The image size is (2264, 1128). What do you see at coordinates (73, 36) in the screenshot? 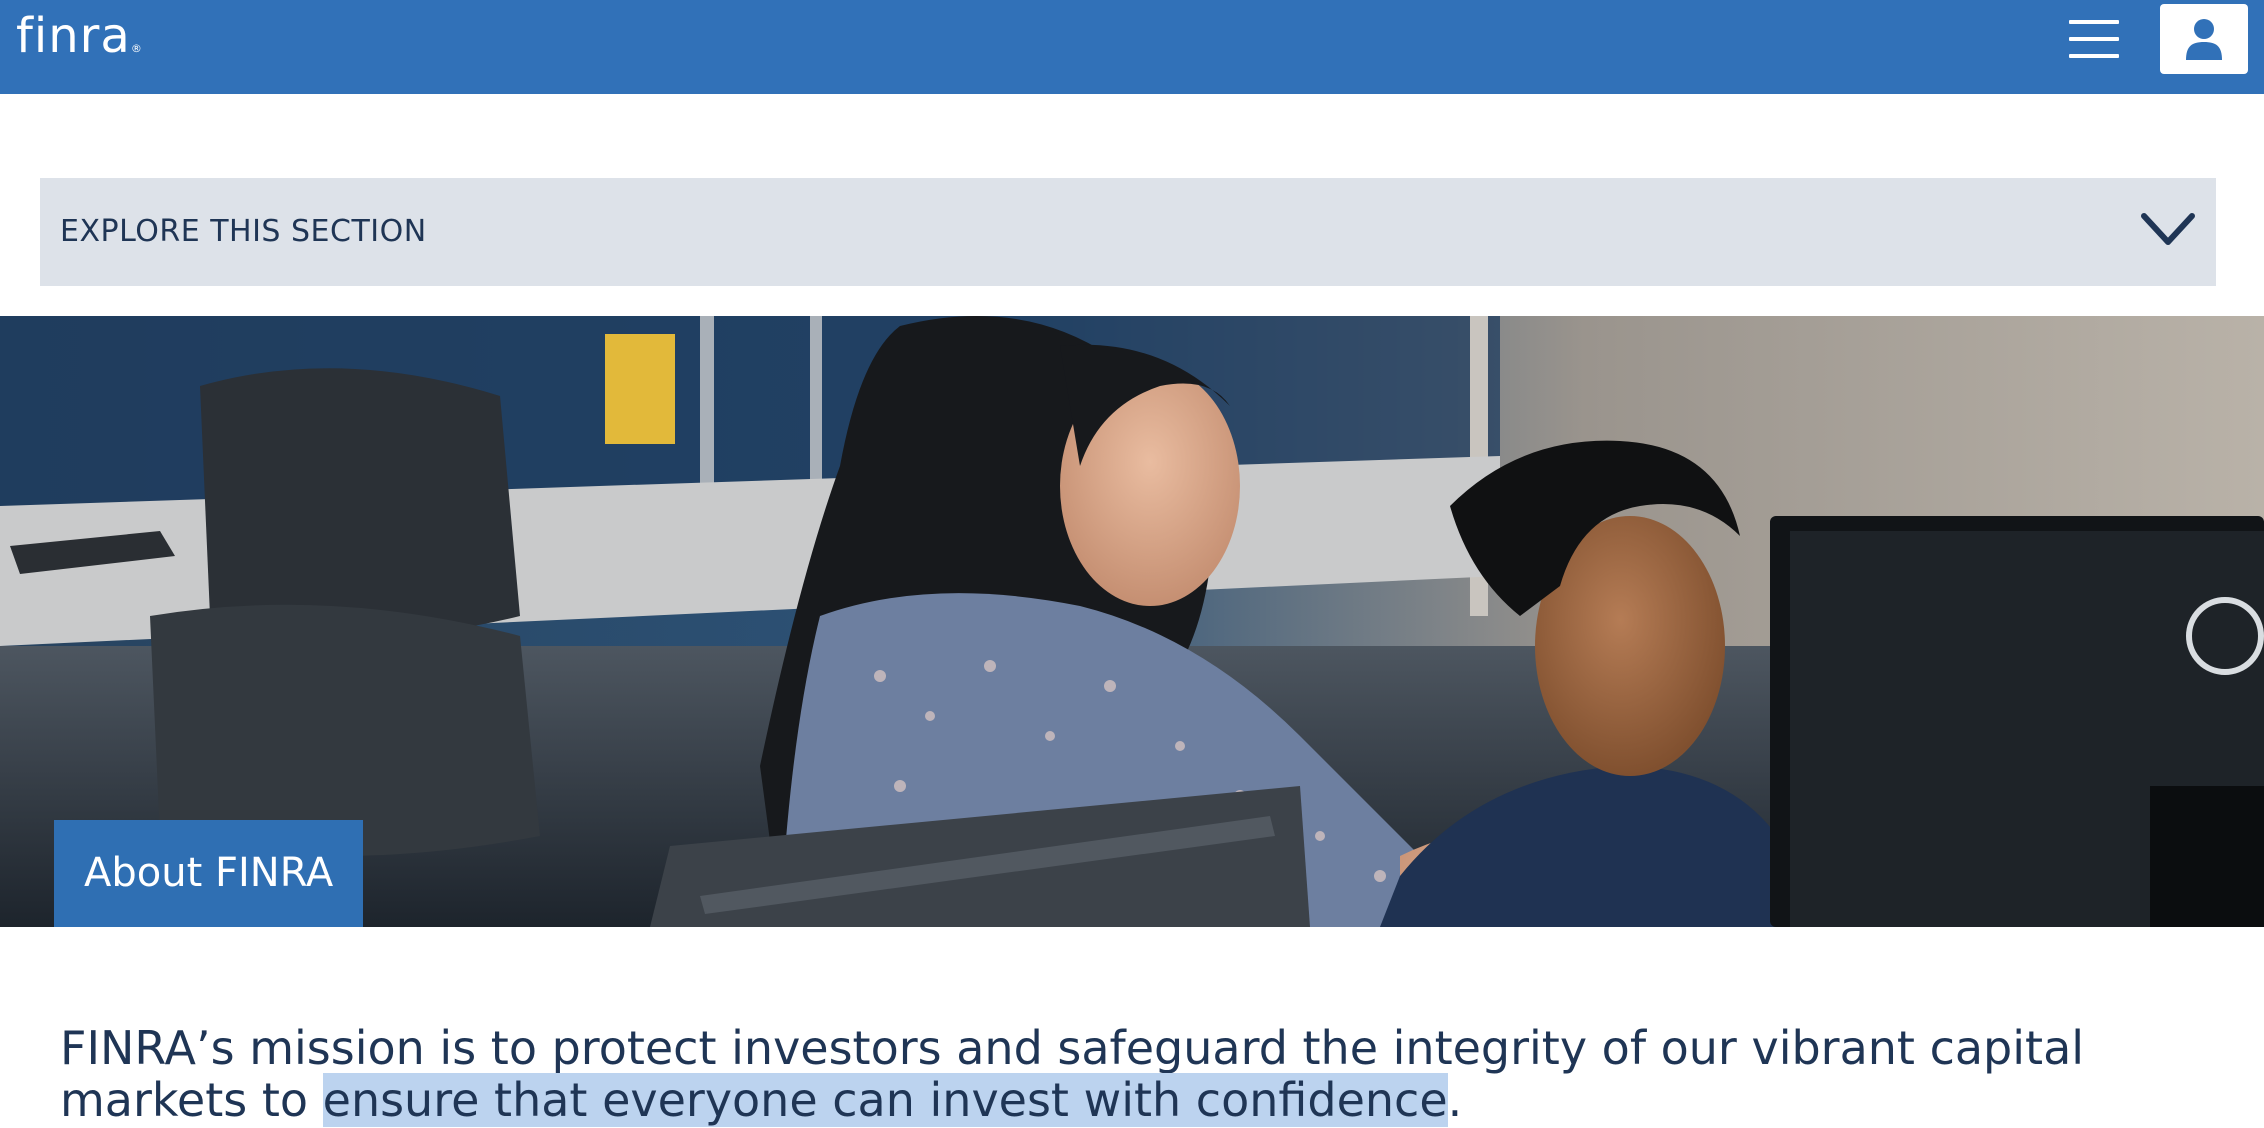
I see `logo-text: finra` at bounding box center [73, 36].